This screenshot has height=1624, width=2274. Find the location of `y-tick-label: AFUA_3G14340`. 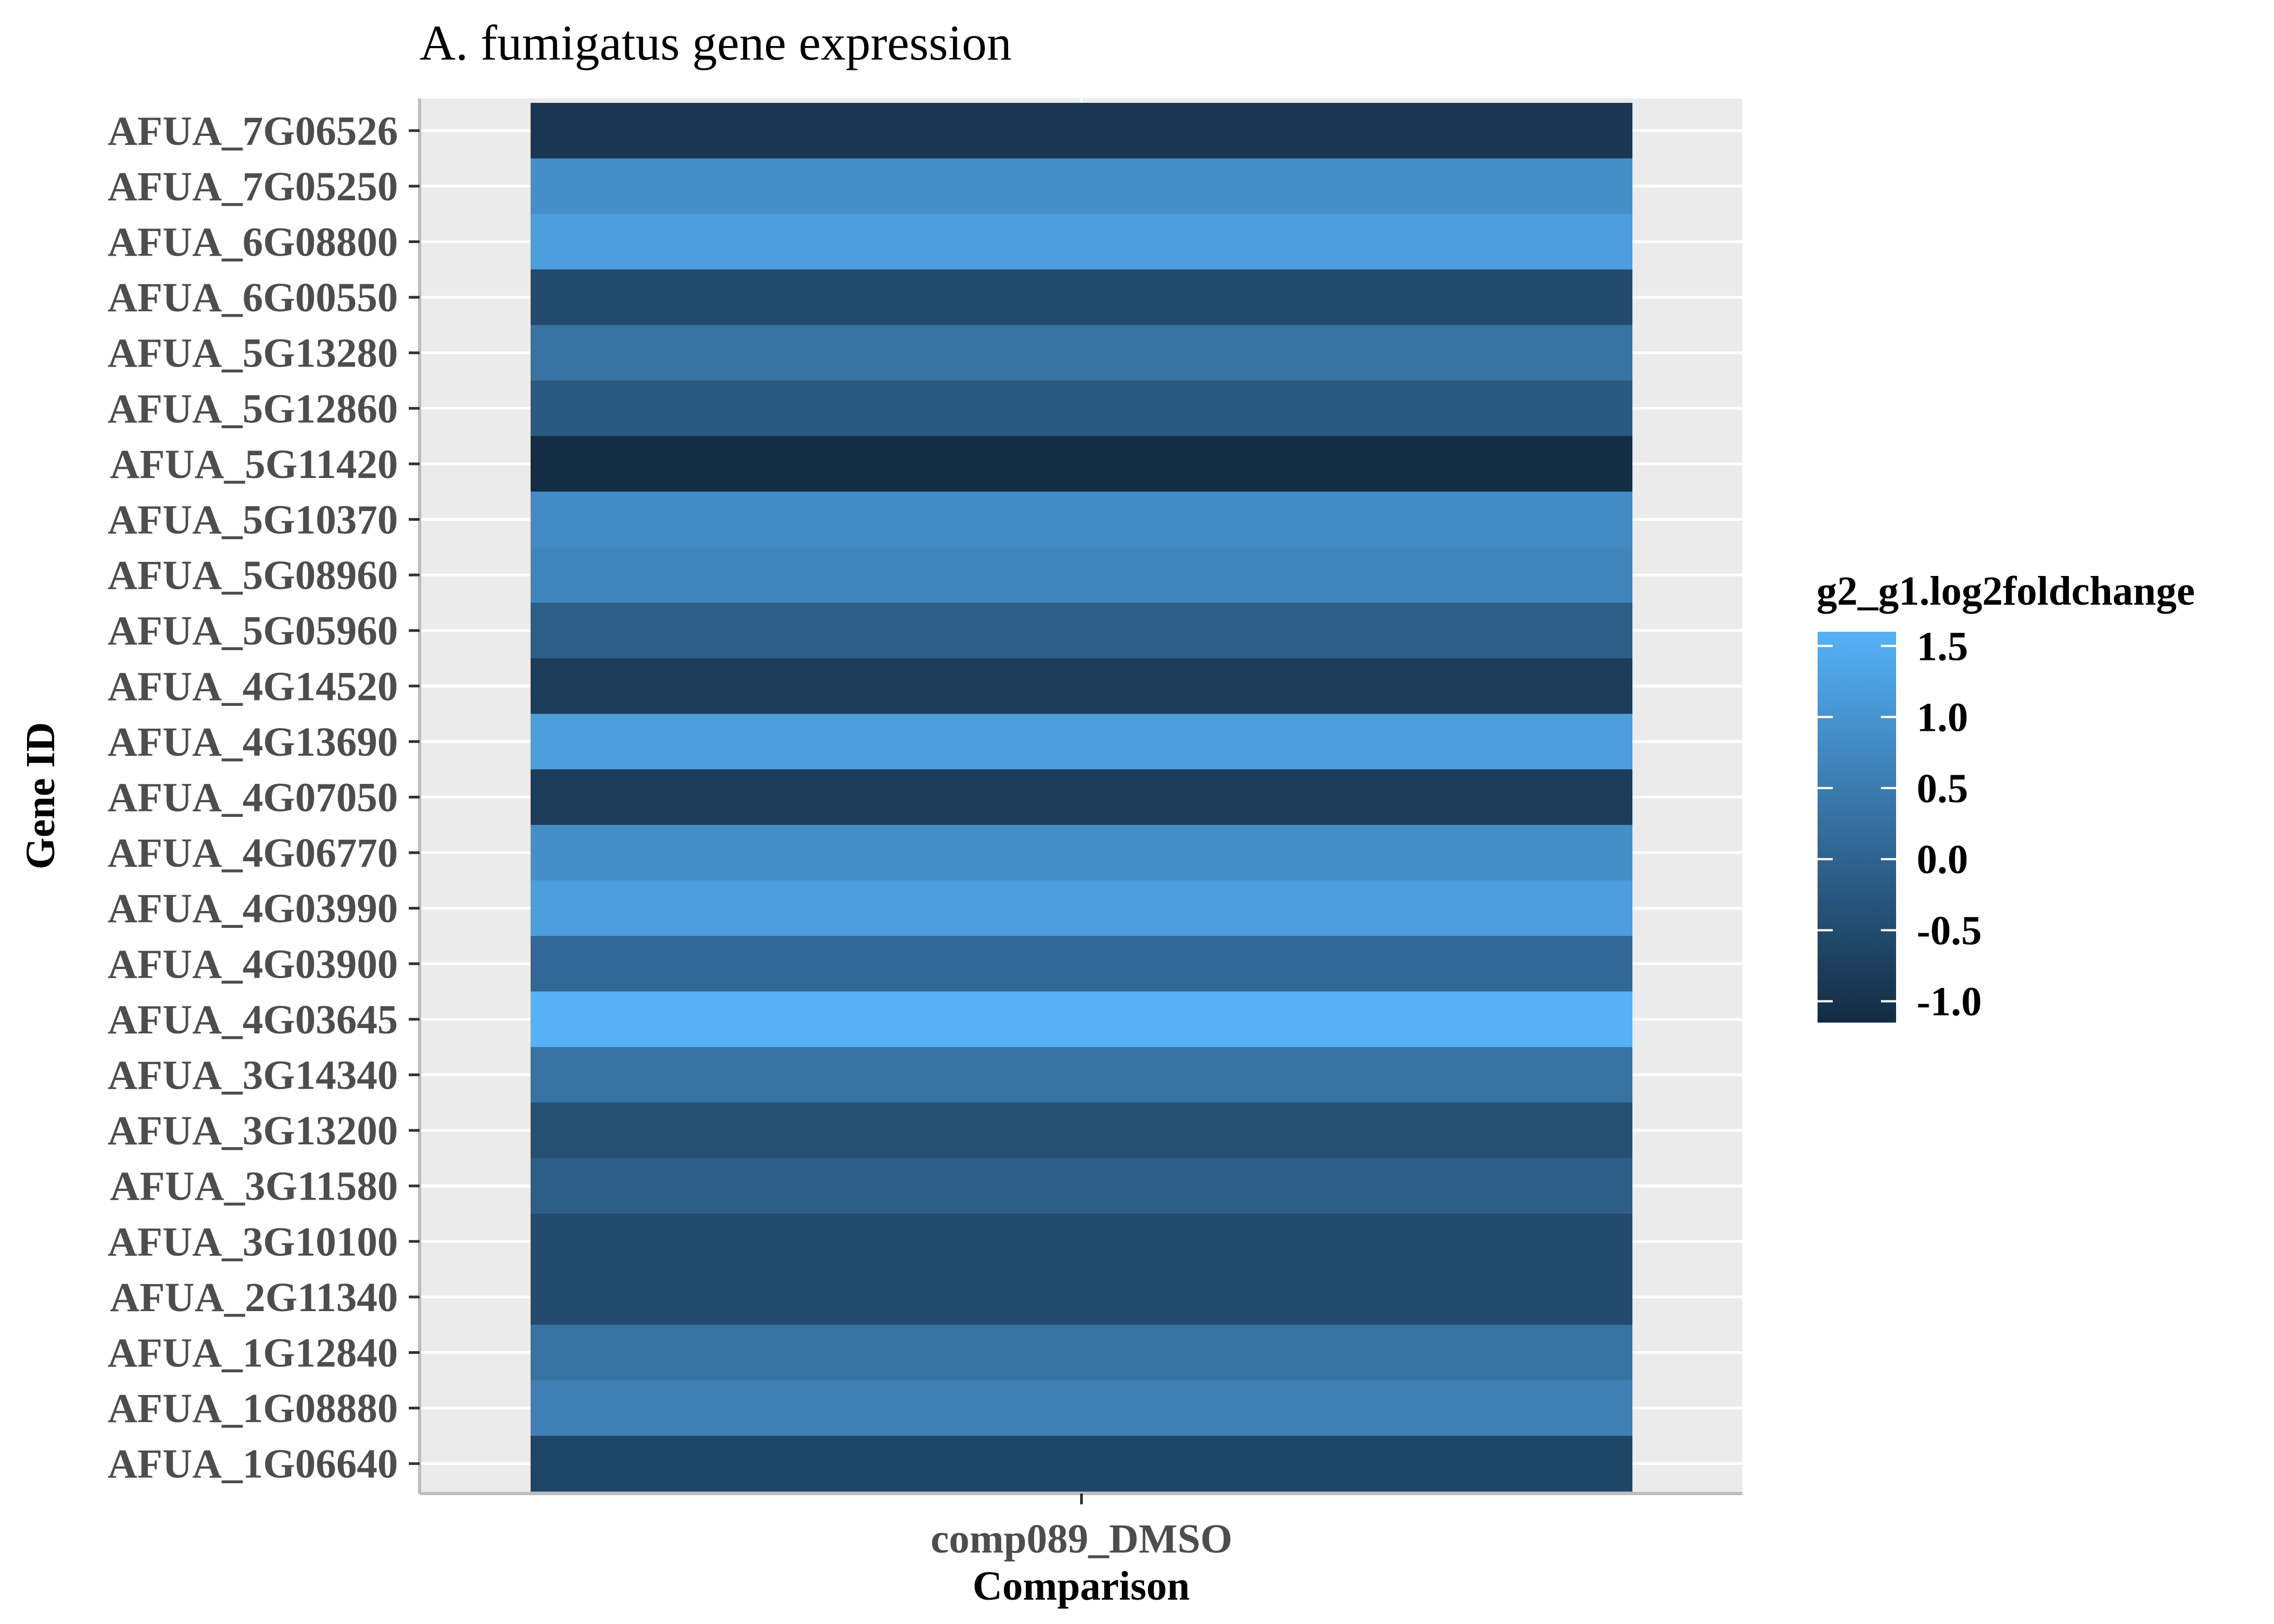

y-tick-label: AFUA_3G14340 is located at coordinates (253, 1075).